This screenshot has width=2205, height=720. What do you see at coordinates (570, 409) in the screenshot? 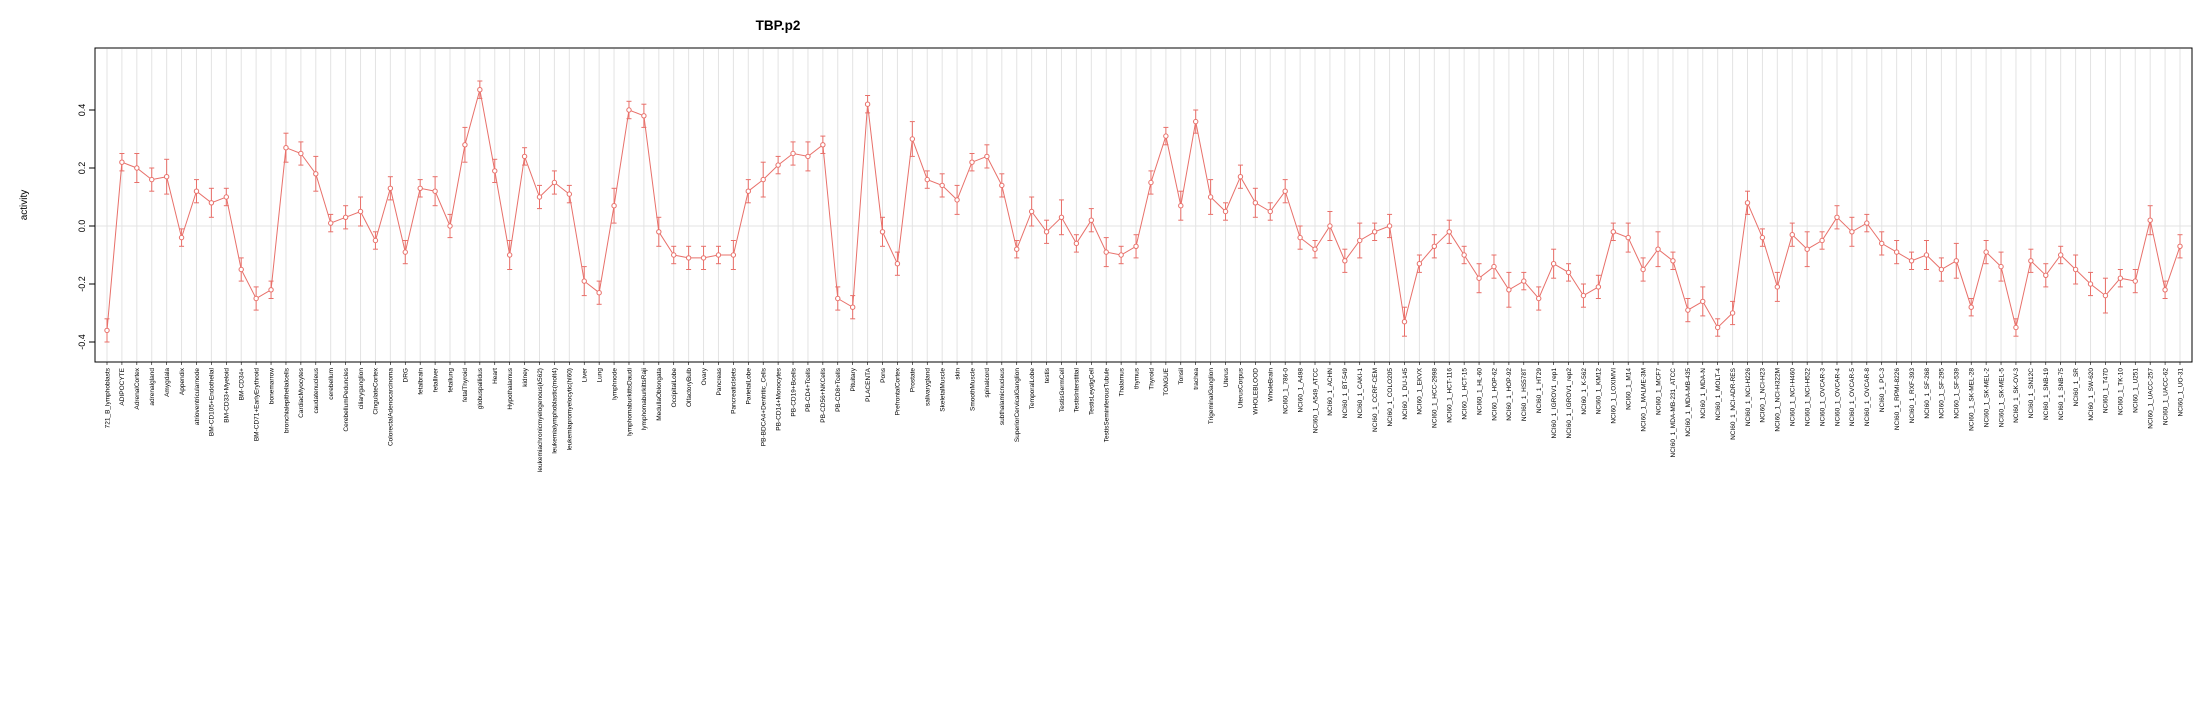
I see `x-tick-label: leukemiapromyelocytic(hl60)` at bounding box center [570, 409].